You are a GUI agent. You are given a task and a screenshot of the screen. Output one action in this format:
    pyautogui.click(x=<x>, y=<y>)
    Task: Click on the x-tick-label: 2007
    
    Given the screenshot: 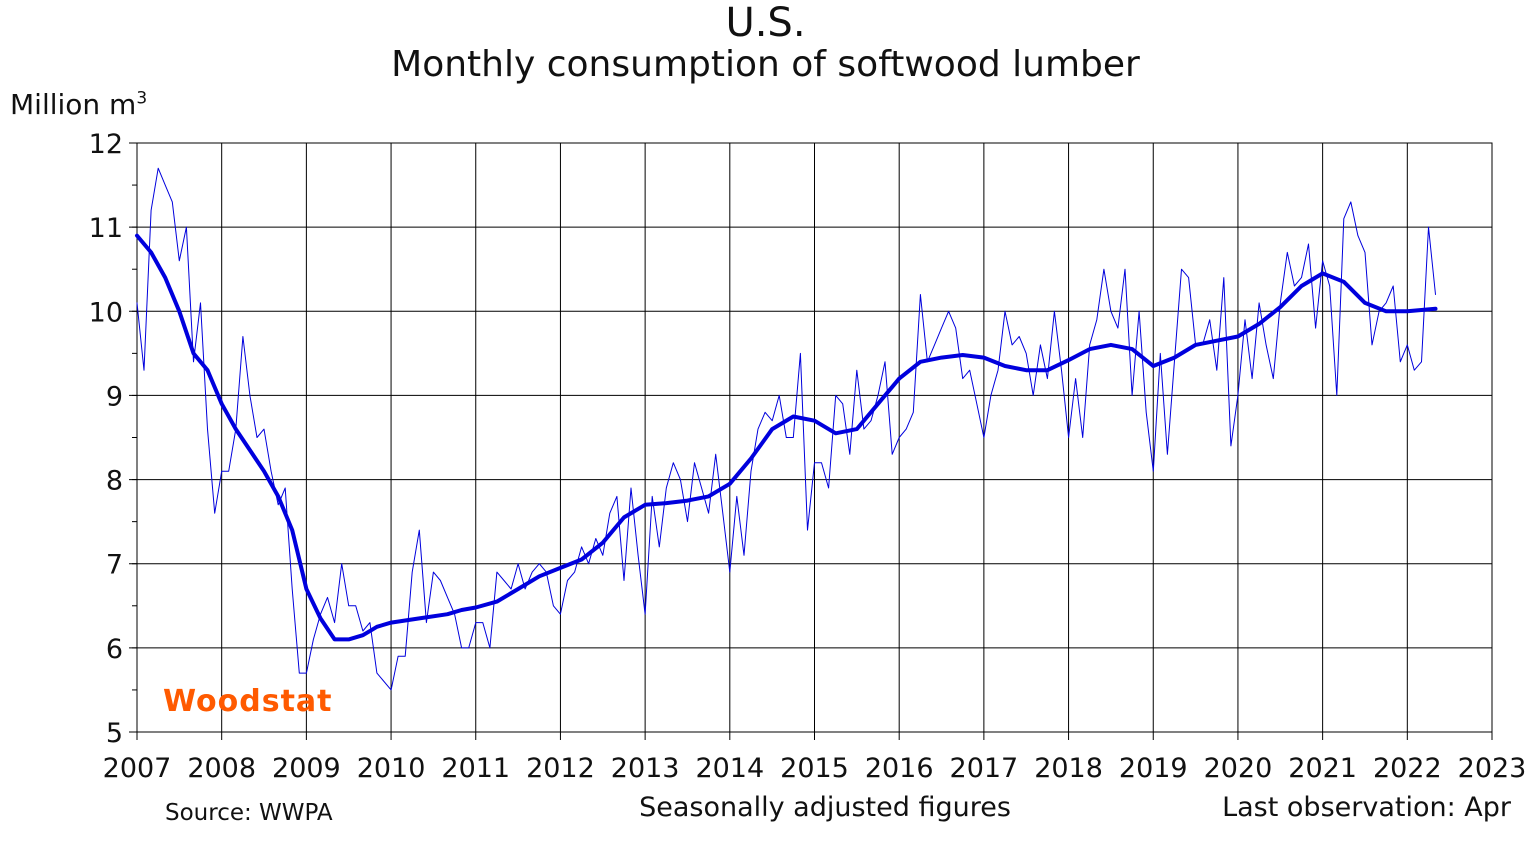 What is the action you would take?
    pyautogui.click(x=137, y=768)
    